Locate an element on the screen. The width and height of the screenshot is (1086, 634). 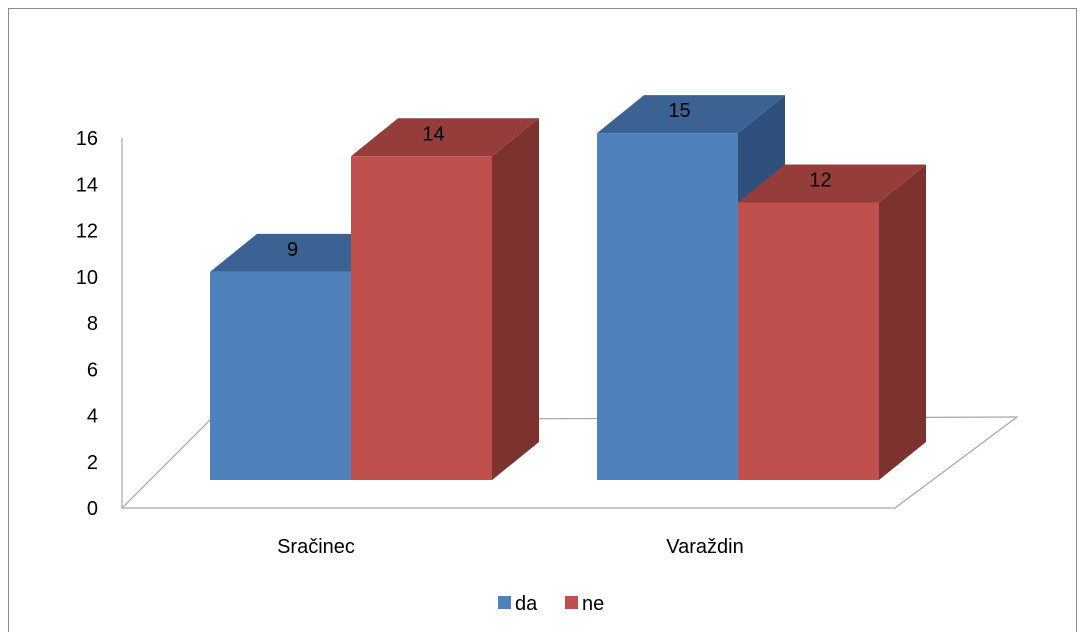
legend-label: ne is located at coordinates (593, 604).